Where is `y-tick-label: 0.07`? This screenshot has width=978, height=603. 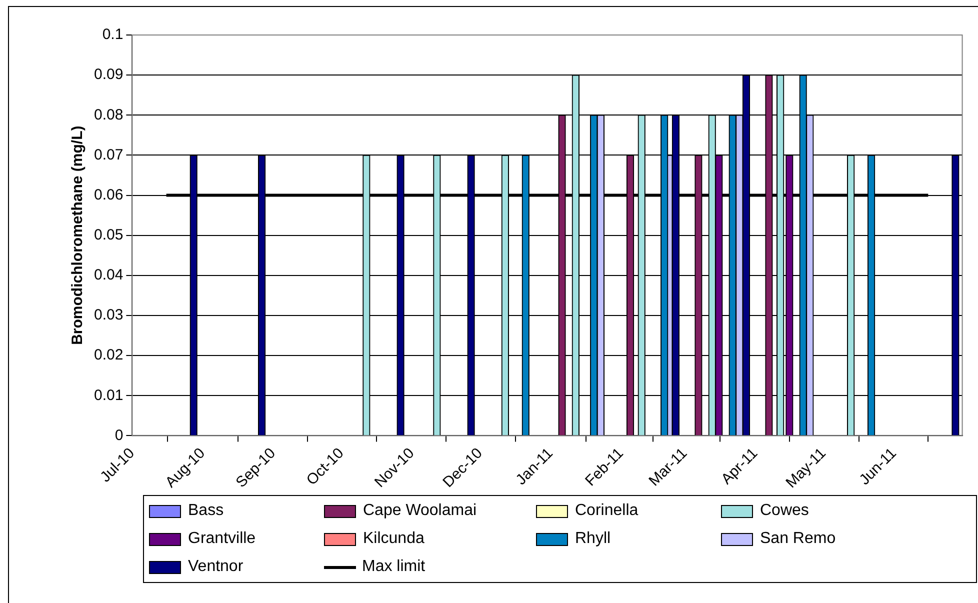 y-tick-label: 0.07 is located at coordinates (109, 155).